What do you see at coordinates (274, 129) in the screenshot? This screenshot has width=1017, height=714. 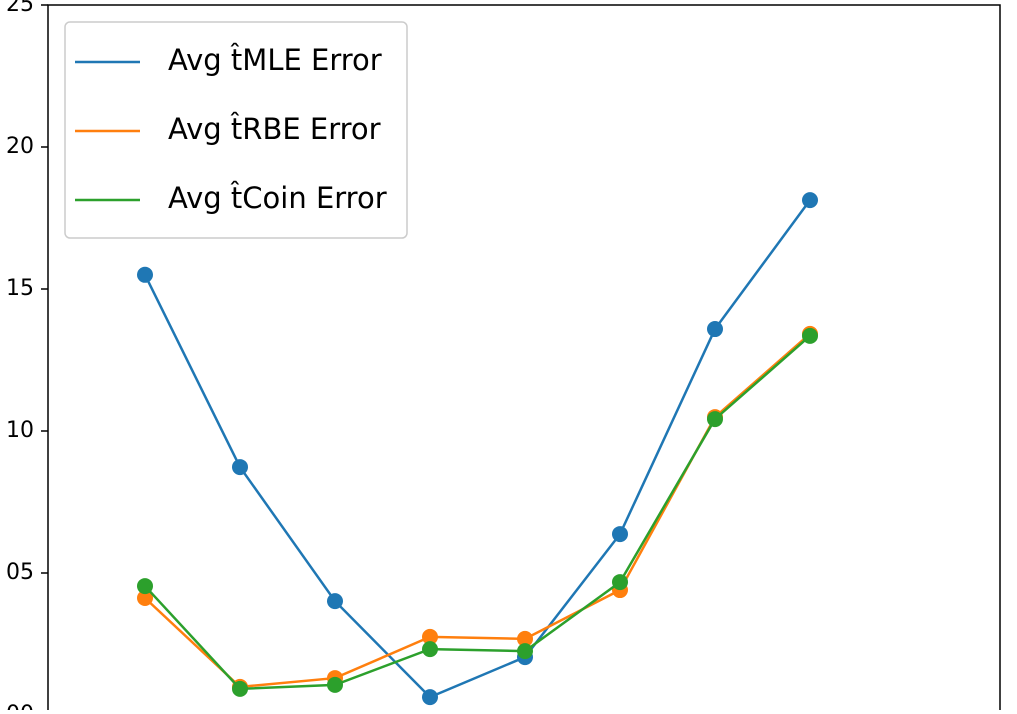 I see `legend-label: Avg t̂RBE Error` at bounding box center [274, 129].